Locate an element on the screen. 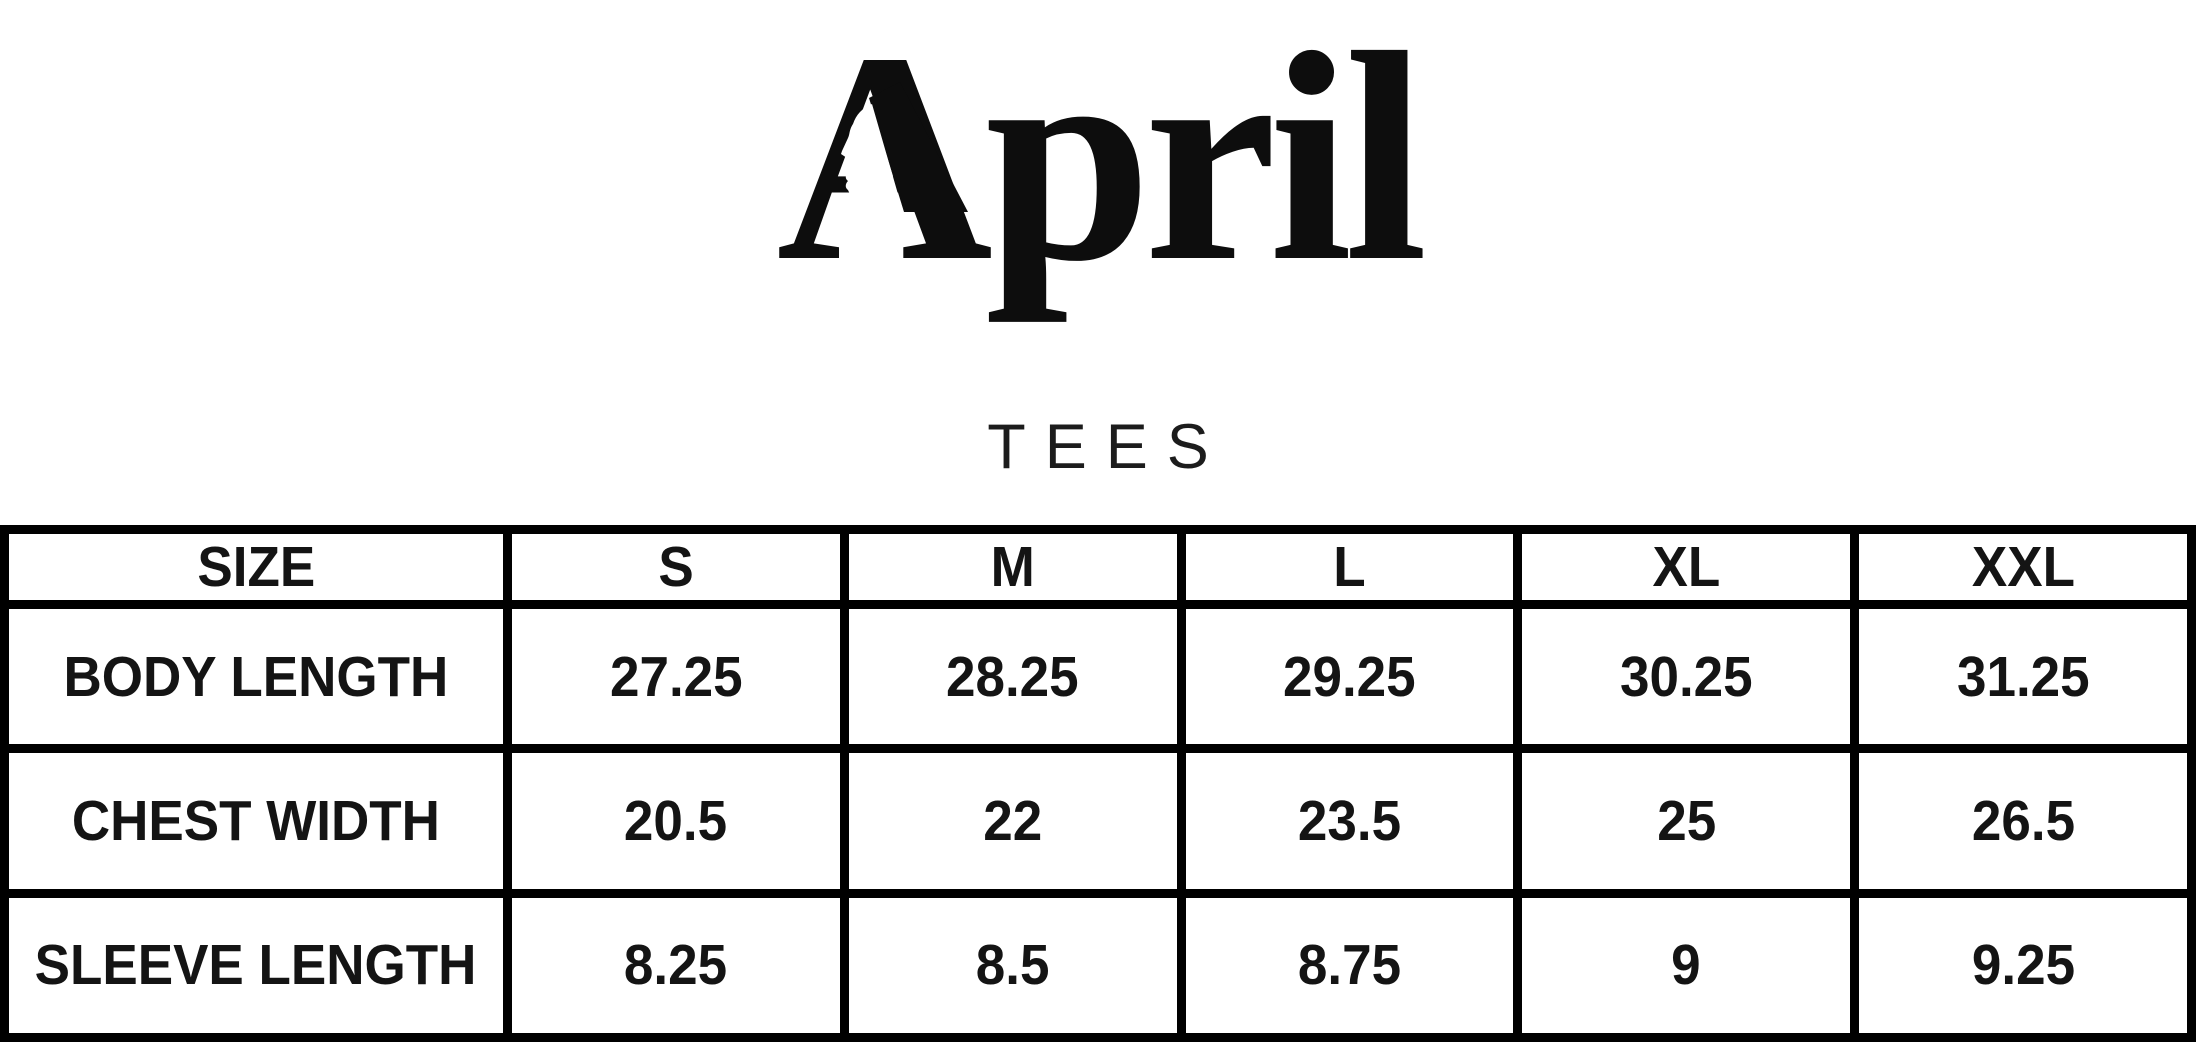 This screenshot has height=1054, width=2196. value: 9.25 is located at coordinates (2023, 965).